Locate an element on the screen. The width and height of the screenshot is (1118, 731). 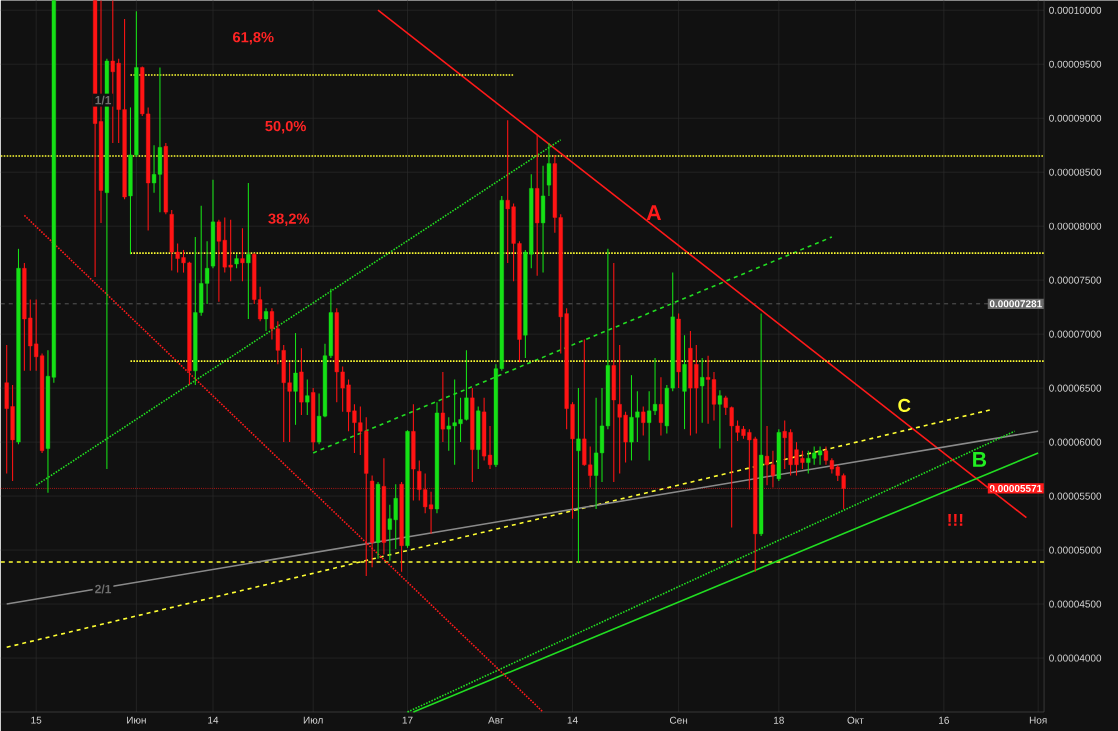
y-tick-label: 0.00008500 is located at coordinates (1075, 172).